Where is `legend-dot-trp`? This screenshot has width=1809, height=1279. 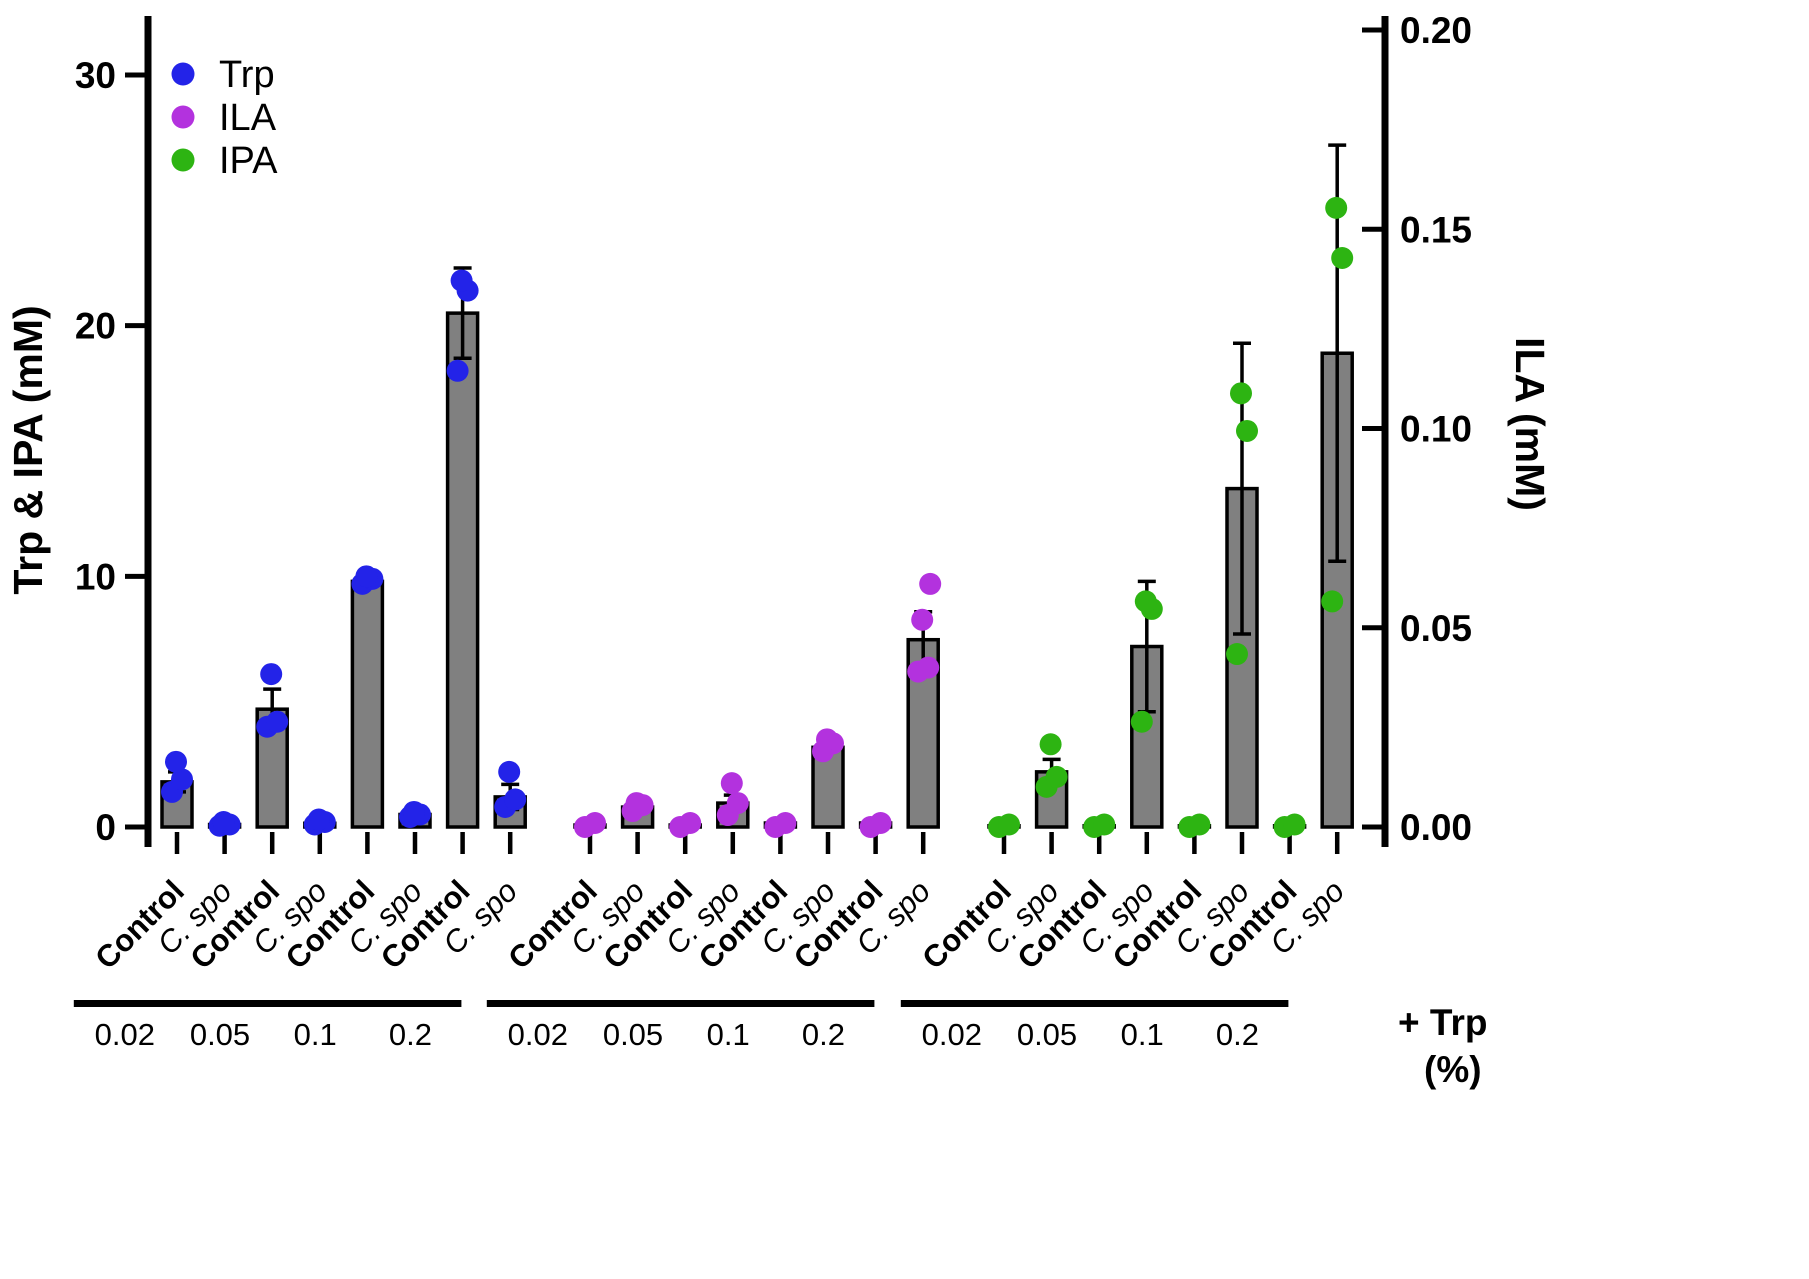 legend-dot-trp is located at coordinates (183, 74).